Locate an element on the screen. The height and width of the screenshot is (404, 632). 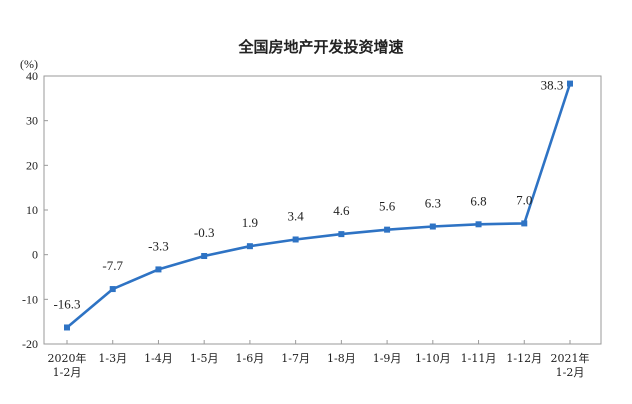
data-label: 6.3 is located at coordinates (433, 203).